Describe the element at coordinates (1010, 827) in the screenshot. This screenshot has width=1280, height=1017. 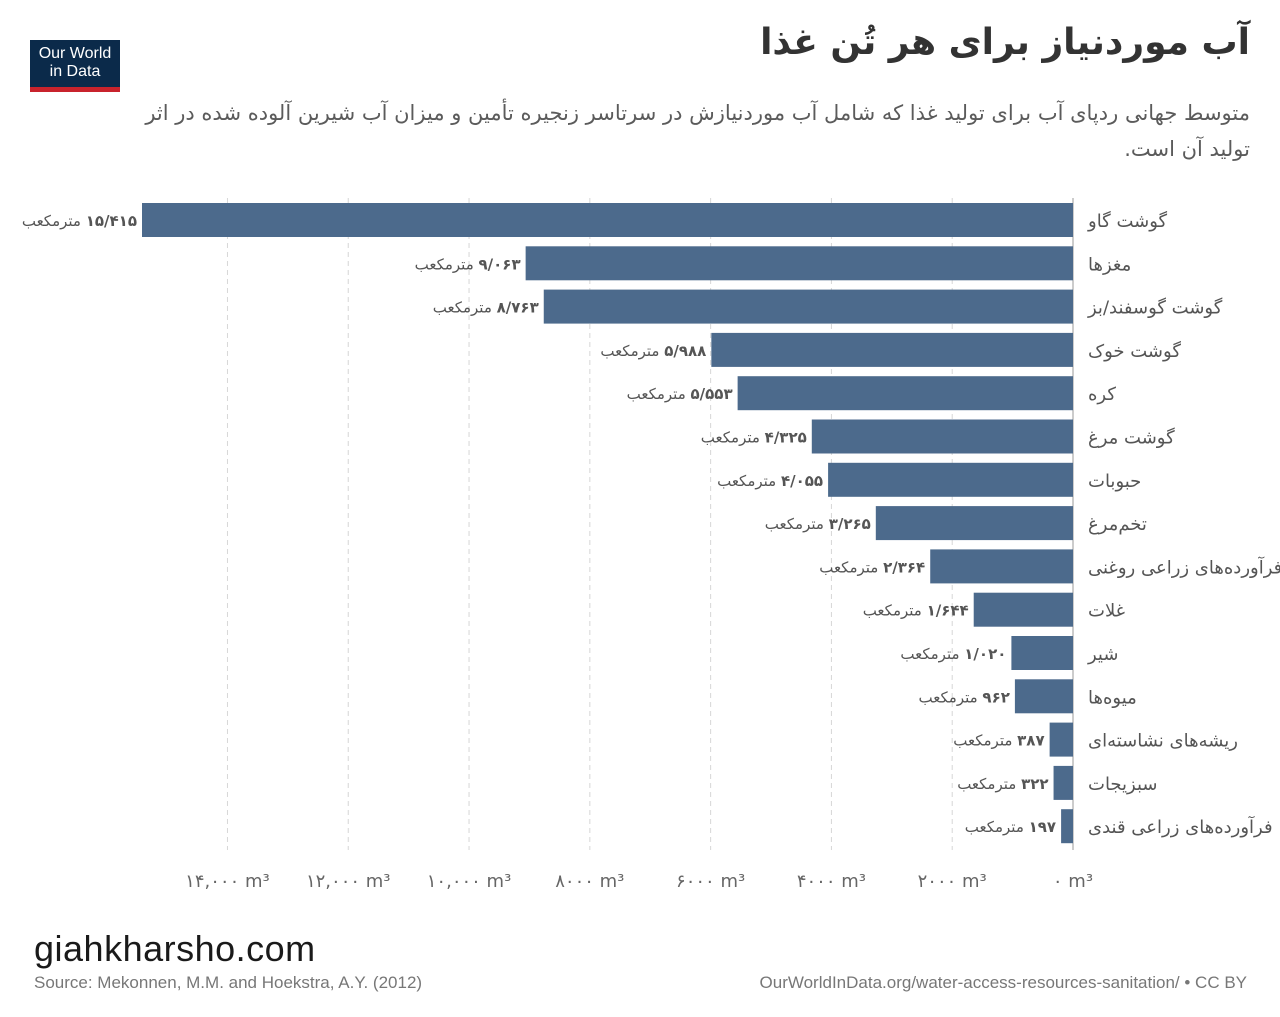
I see `value-label: ۱۹۷ مترمکعب` at that location.